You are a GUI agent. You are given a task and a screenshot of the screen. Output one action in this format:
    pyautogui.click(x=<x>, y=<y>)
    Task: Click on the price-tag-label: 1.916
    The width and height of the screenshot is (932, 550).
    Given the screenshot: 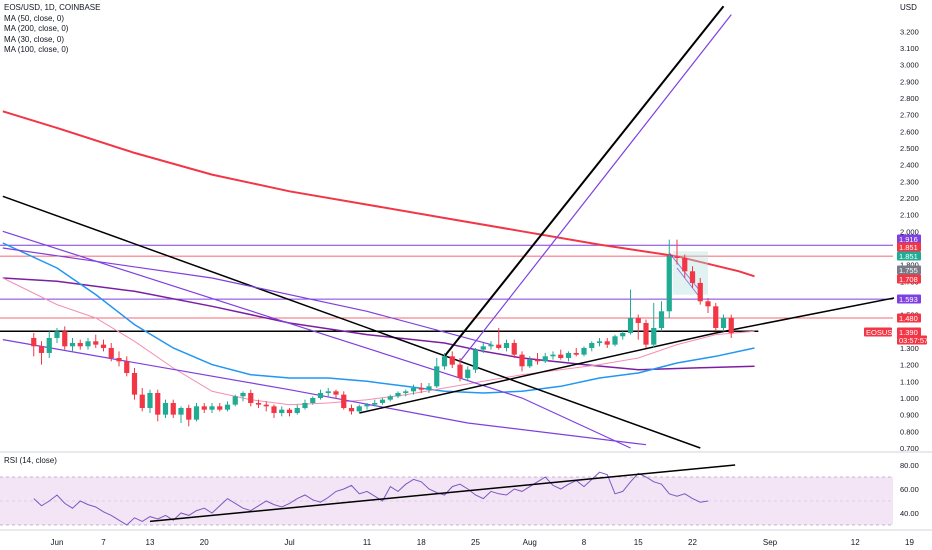 What is the action you would take?
    pyautogui.click(x=908, y=239)
    